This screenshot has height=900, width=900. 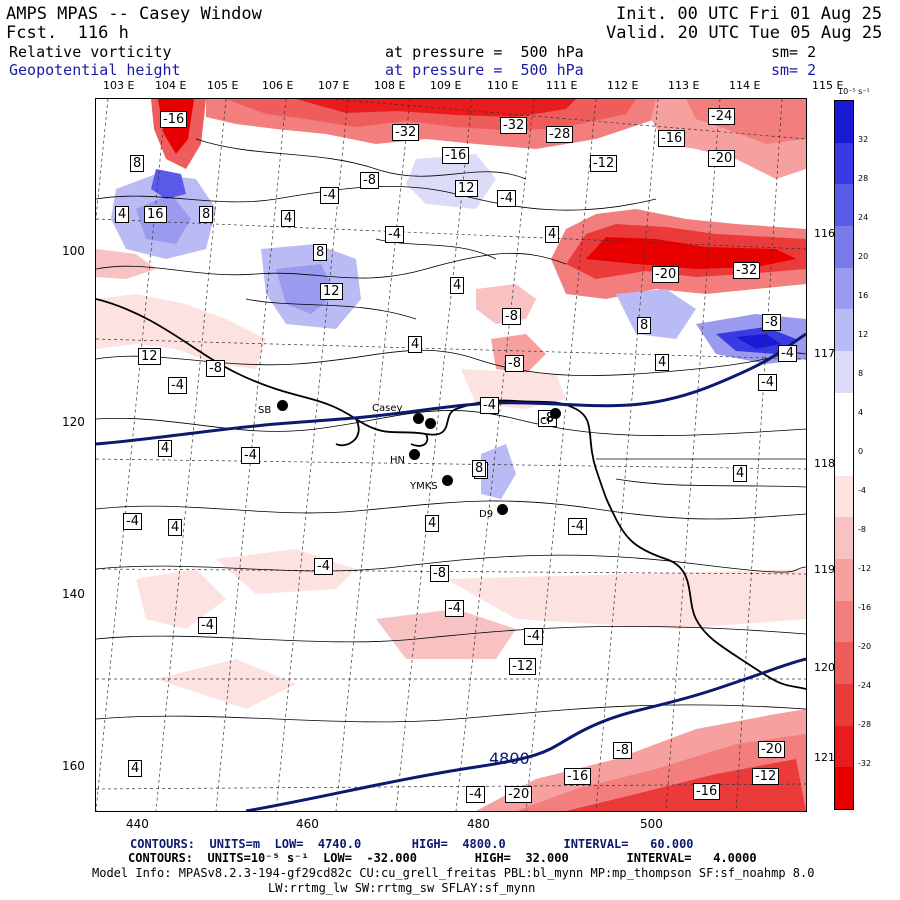 What do you see at coordinates (865, 568) in the screenshot?
I see `colorbar-label: -12` at bounding box center [865, 568].